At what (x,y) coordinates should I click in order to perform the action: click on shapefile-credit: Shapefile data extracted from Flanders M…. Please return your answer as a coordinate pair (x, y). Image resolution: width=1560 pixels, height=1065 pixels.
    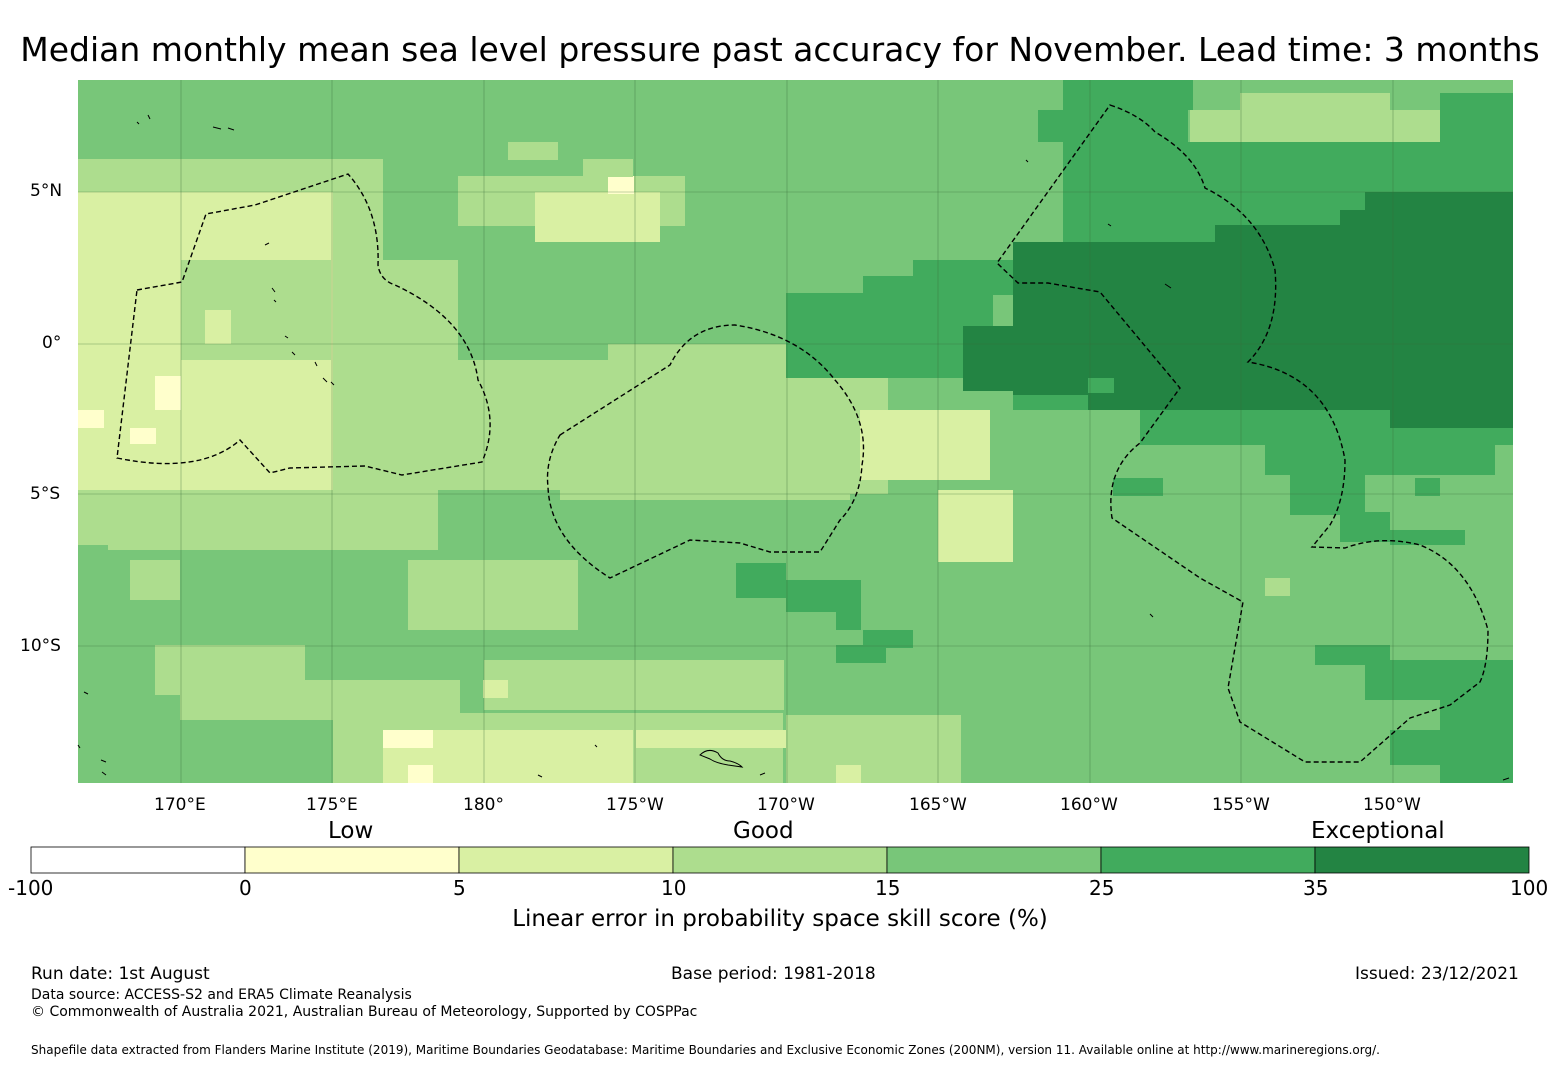
    Looking at the image, I should click on (705, 1050).